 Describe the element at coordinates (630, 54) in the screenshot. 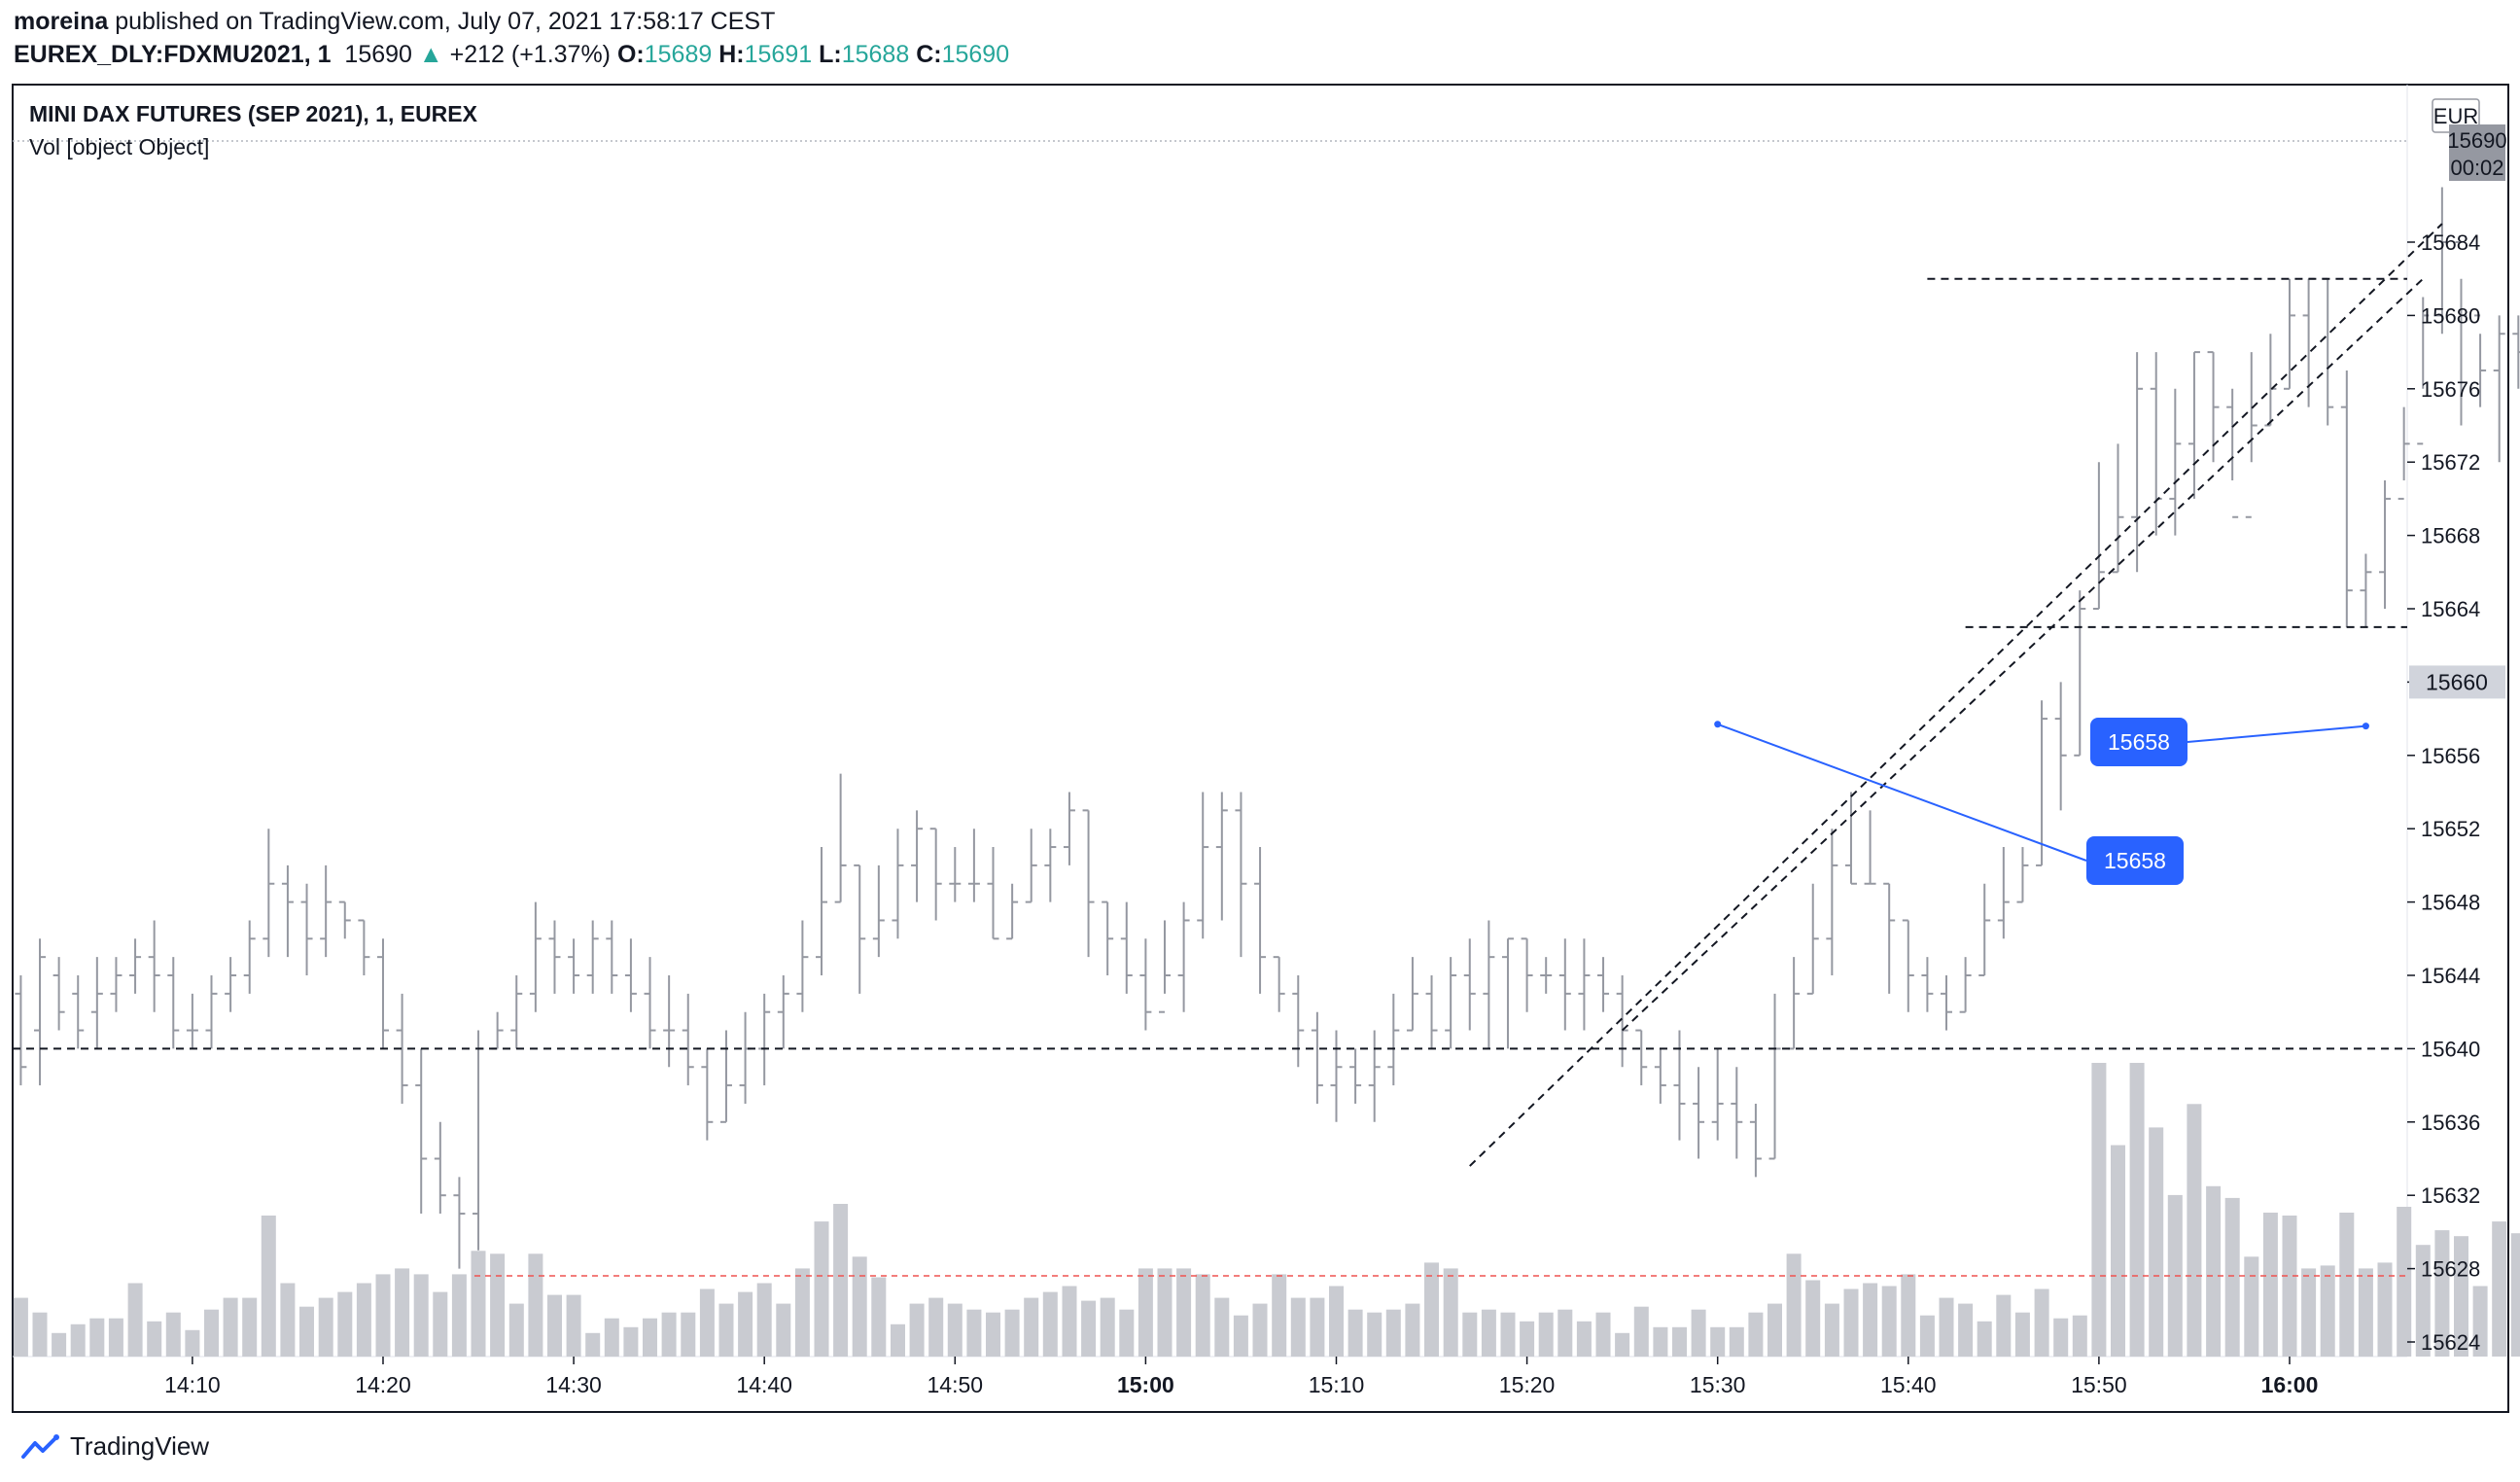

I see `open-label: O:` at that location.